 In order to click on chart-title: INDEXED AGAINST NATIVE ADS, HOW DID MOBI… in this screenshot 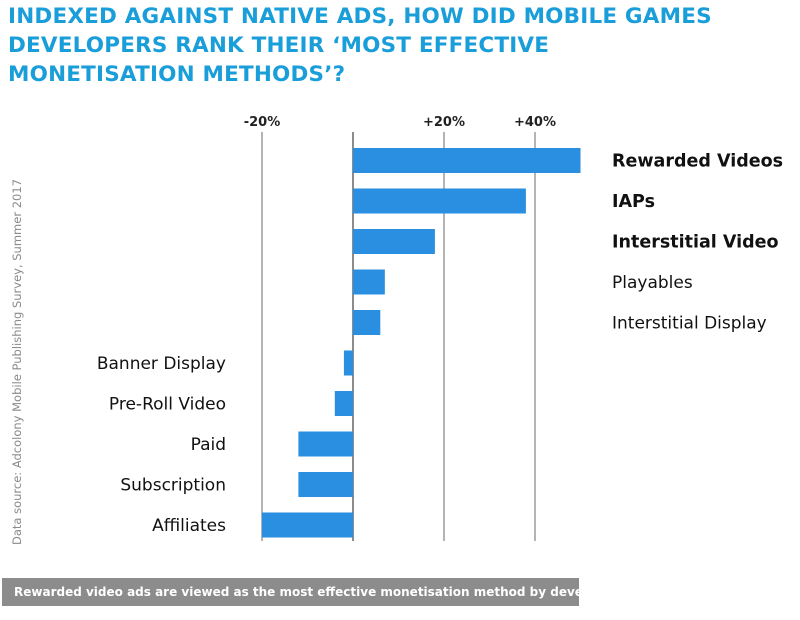, I will do `click(360, 45)`.